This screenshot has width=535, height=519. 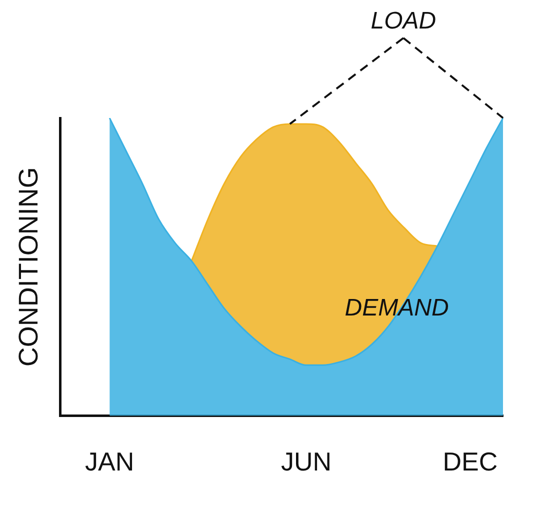 I want to click on y-axis-title: CONDITIONING, so click(x=29, y=267).